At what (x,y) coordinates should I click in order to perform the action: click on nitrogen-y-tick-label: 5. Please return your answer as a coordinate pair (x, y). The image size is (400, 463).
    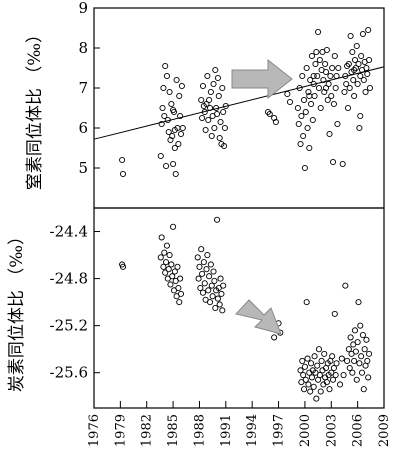
    Looking at the image, I should click on (83, 168).